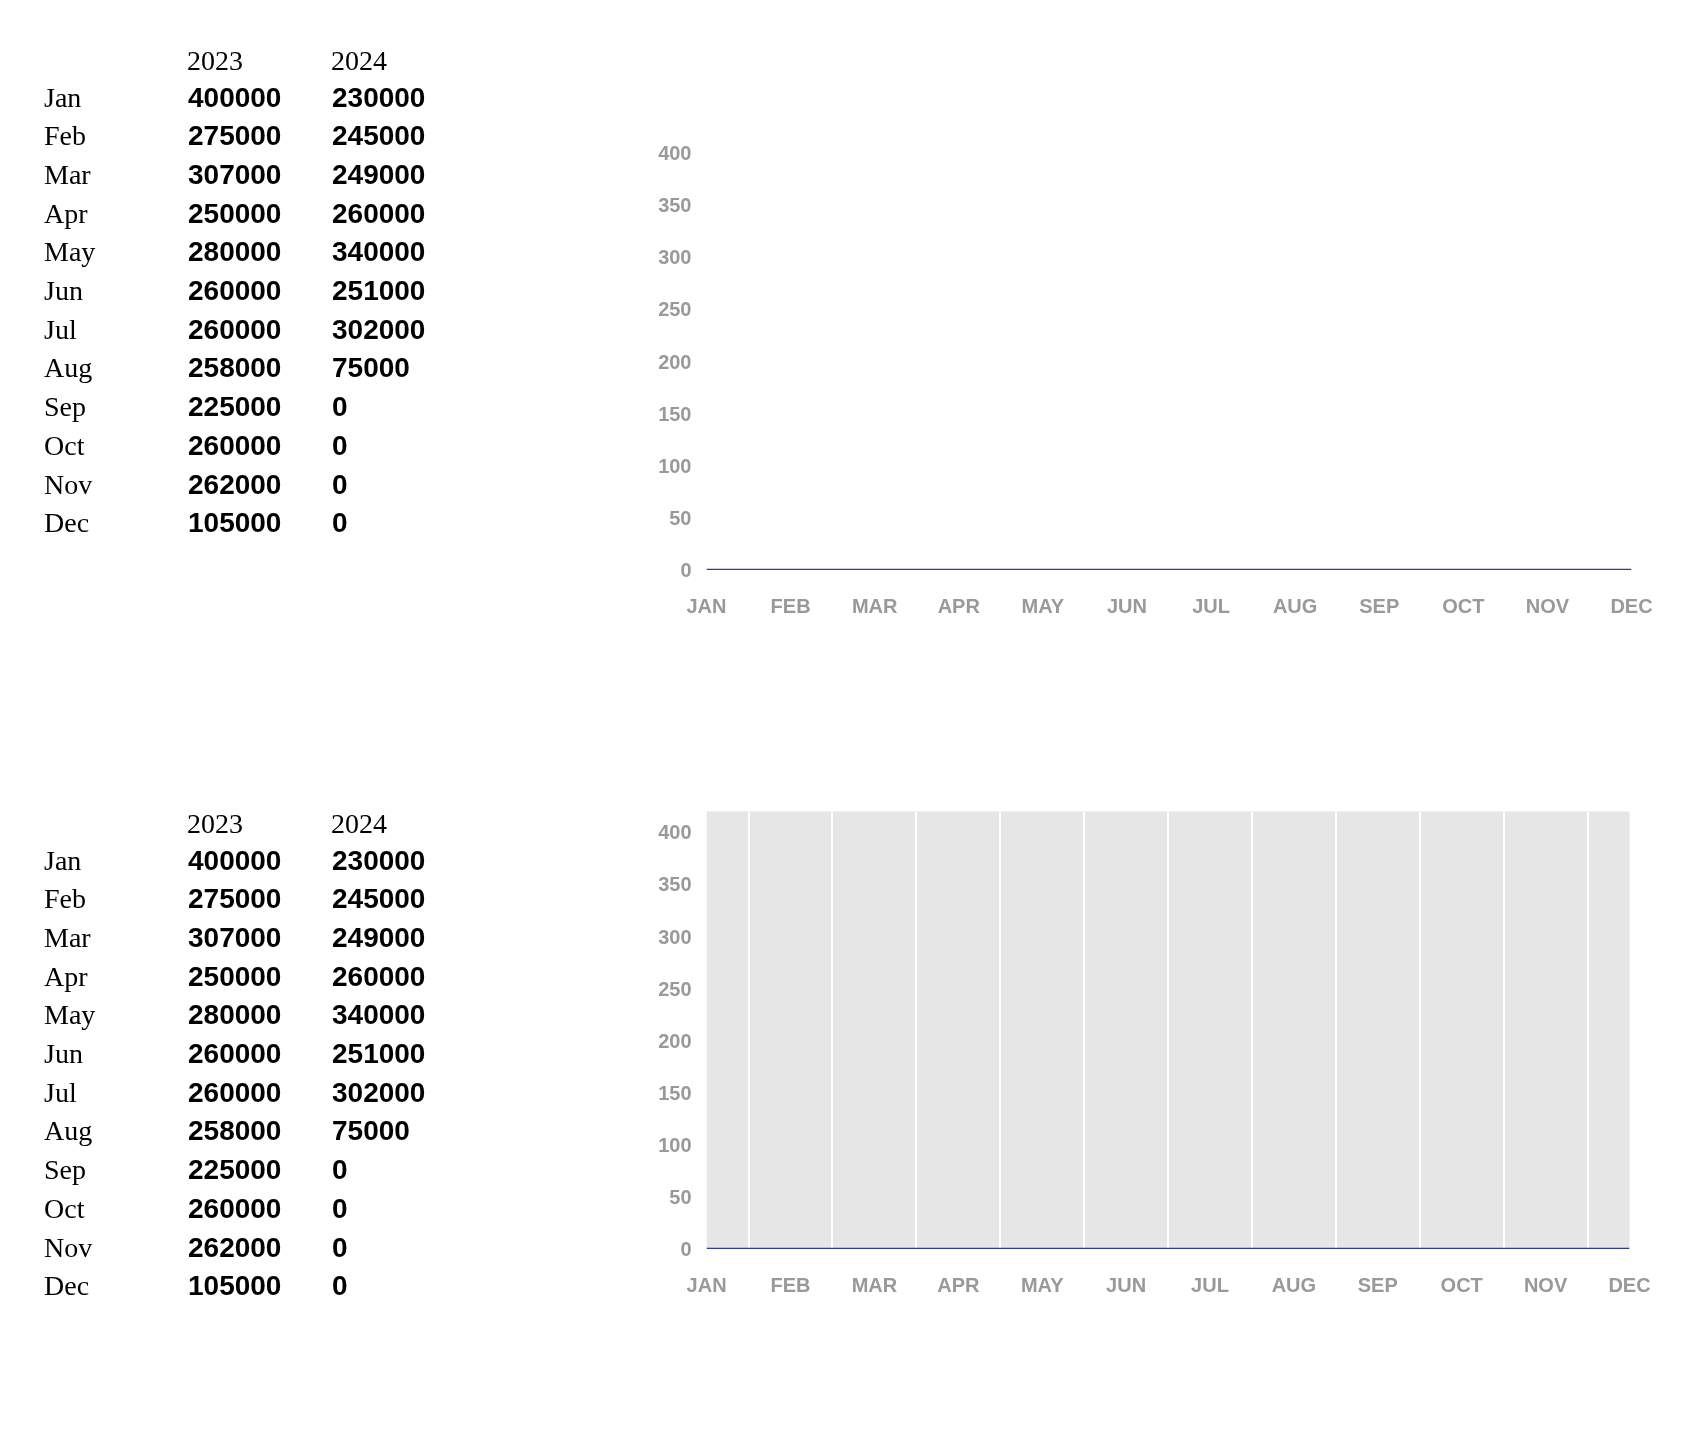 The image size is (1681, 1430). Describe the element at coordinates (65, 136) in the screenshot. I see `category-label: Feb` at that location.